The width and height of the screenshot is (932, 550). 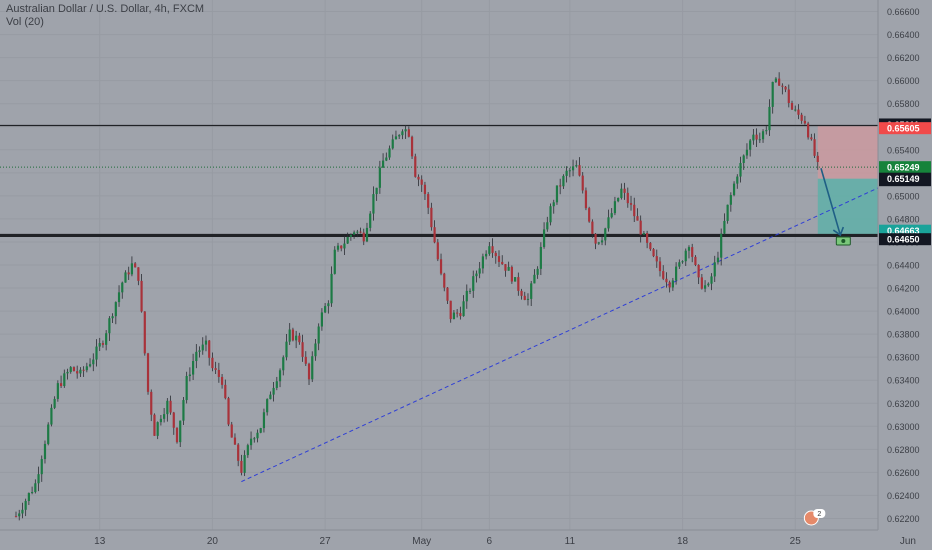 I want to click on projection-arrow, so click(x=831, y=201).